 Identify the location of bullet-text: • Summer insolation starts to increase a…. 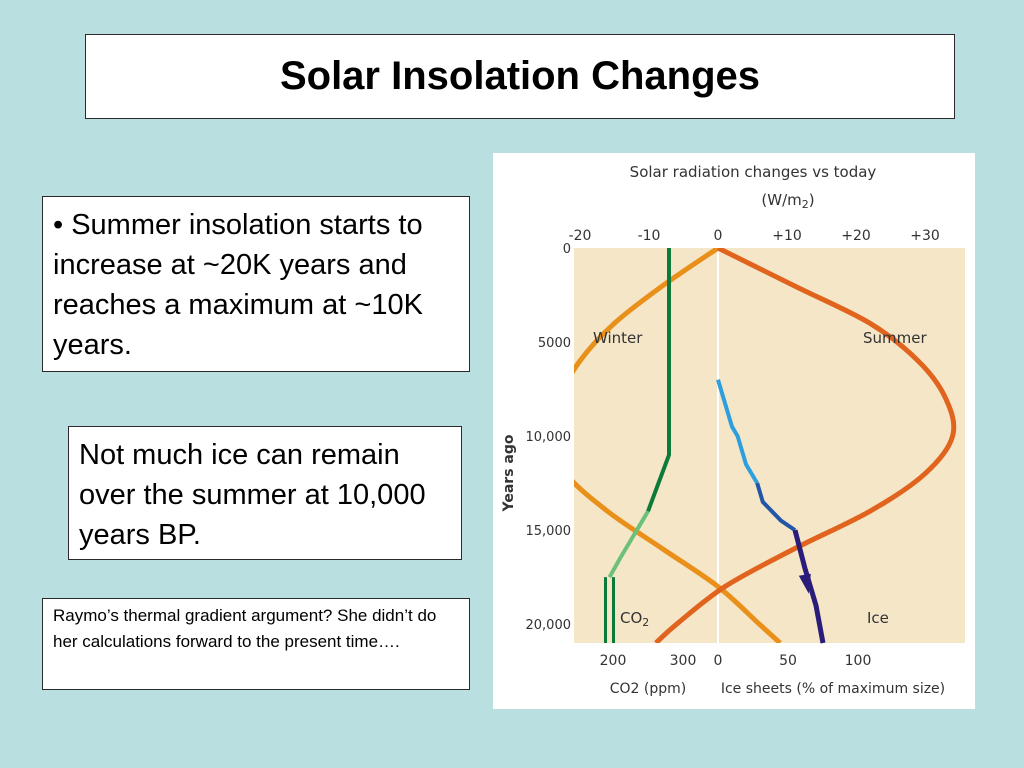
(238, 285).